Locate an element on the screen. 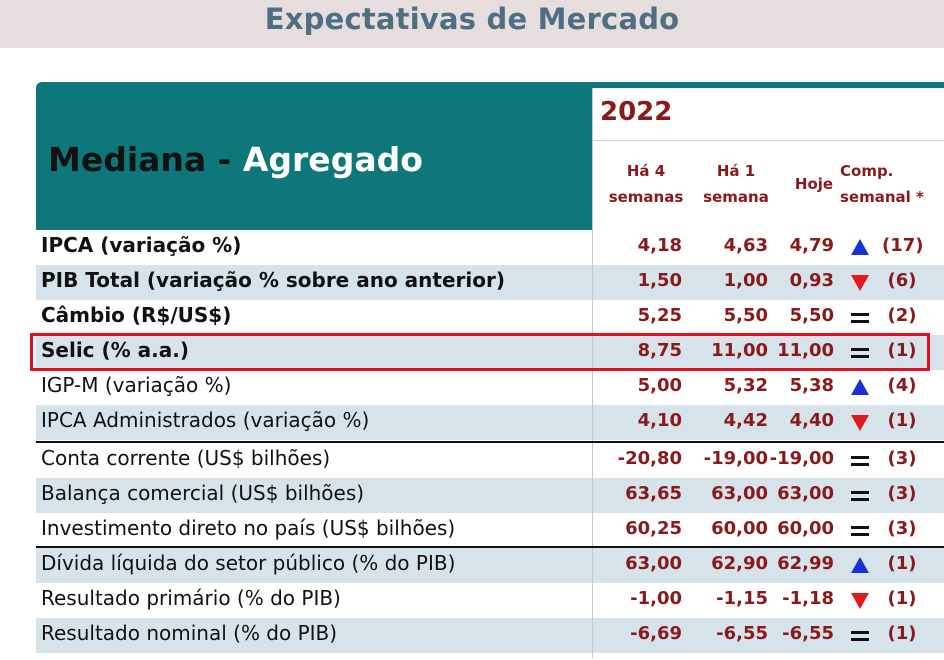  value-1-week-ago: -6,55 is located at coordinates (742, 633).